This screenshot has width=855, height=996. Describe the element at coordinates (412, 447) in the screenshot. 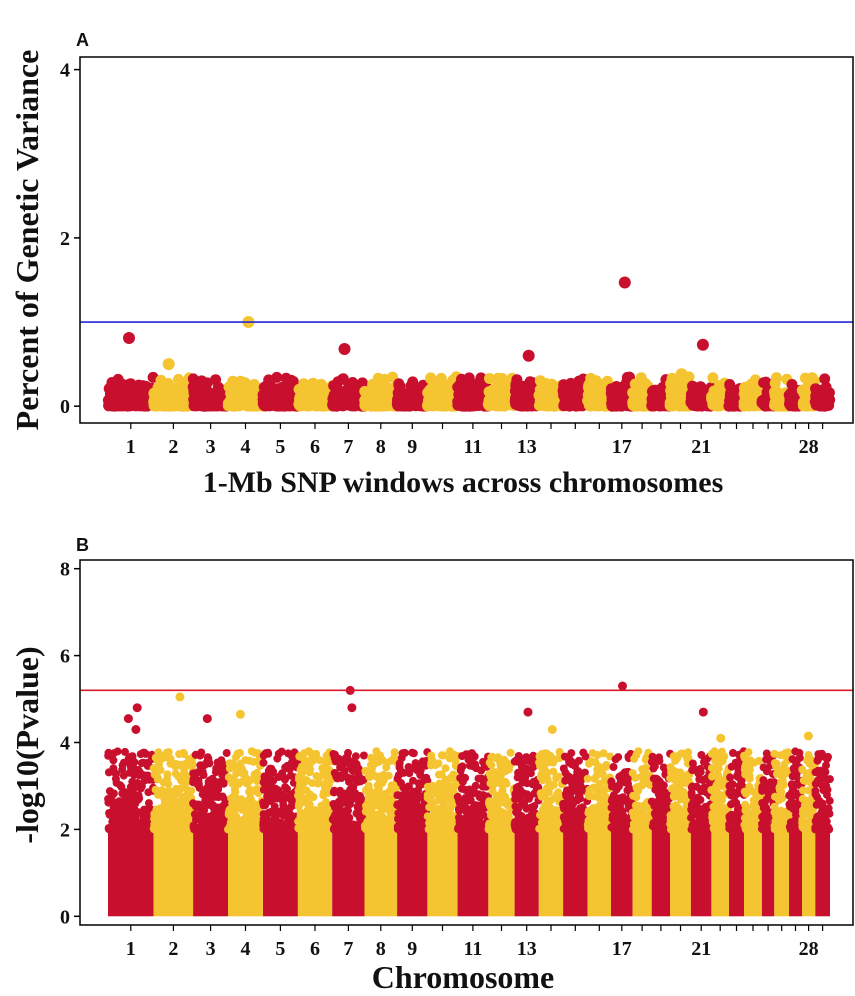

I see `x-tick-label: 9` at that location.